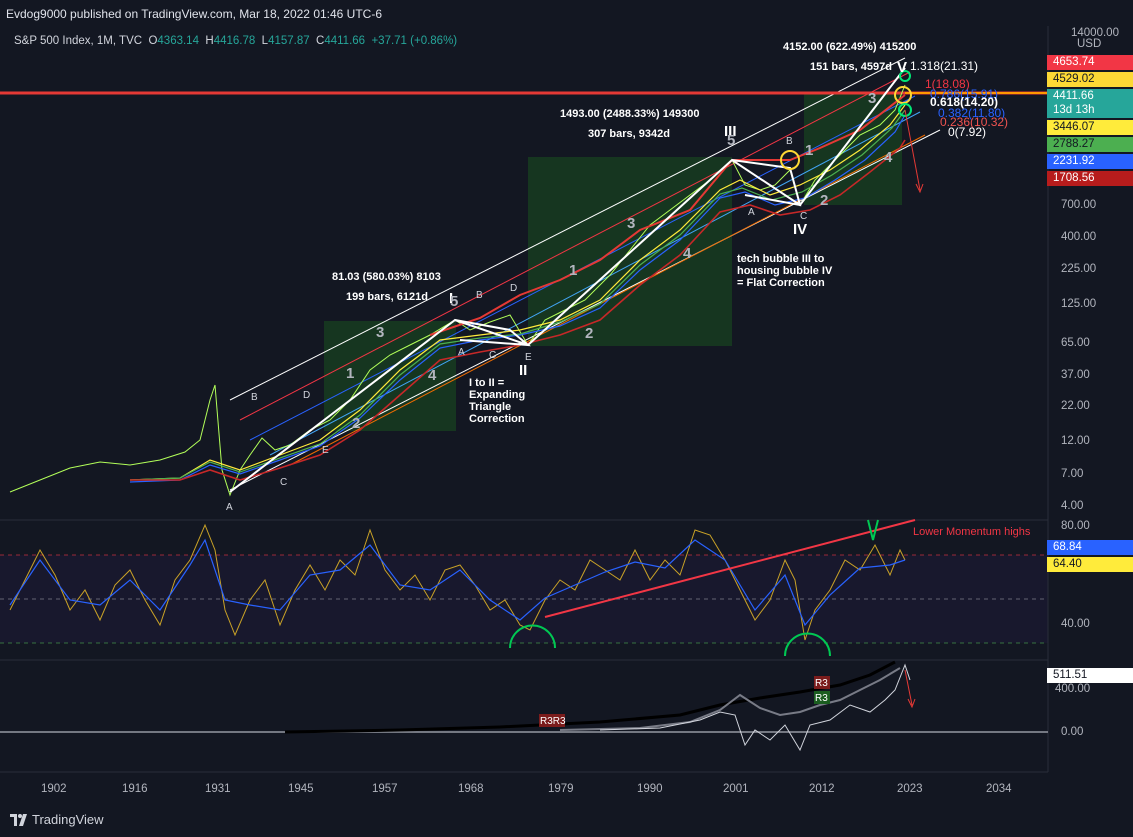  I want to click on wave-label: III, so click(730, 131).